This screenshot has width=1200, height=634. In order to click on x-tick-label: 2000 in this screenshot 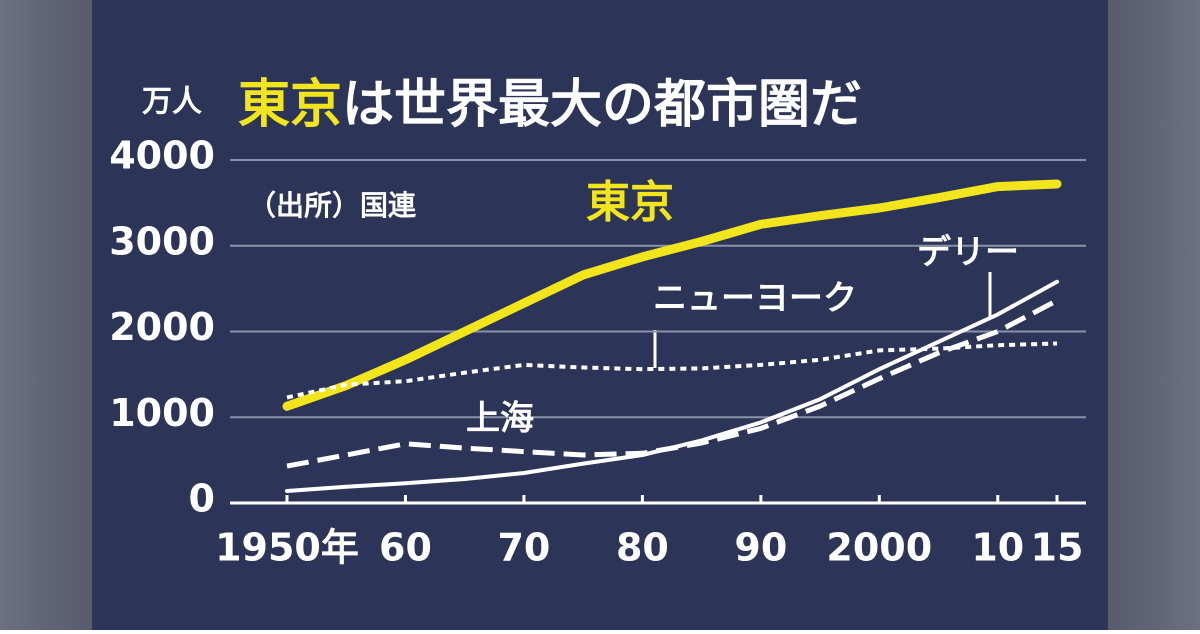, I will do `click(879, 548)`.